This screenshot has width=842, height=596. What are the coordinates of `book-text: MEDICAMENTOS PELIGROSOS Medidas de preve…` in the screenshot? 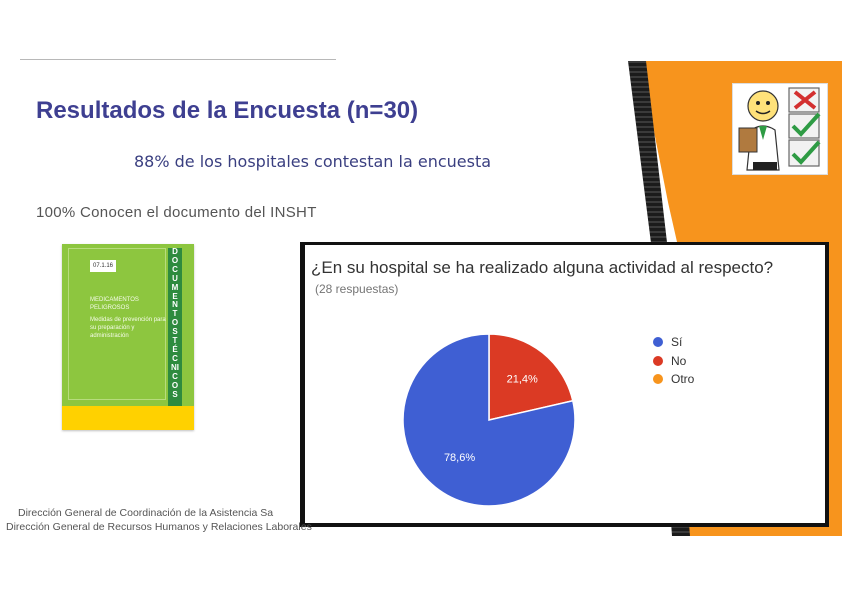 It's located at (130, 318).